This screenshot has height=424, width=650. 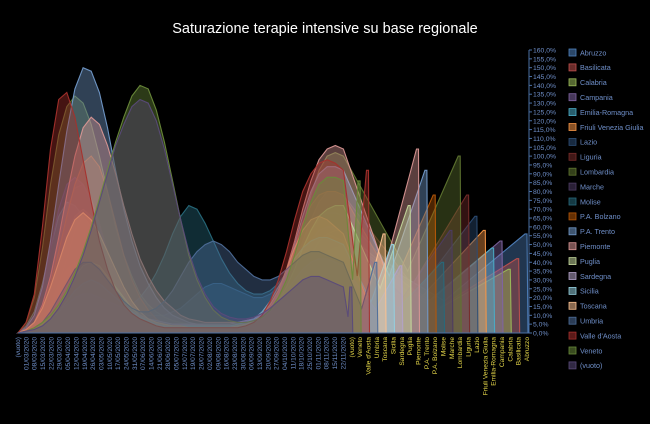 What do you see at coordinates (593, 306) in the screenshot?
I see `legend-label: Toscana` at bounding box center [593, 306].